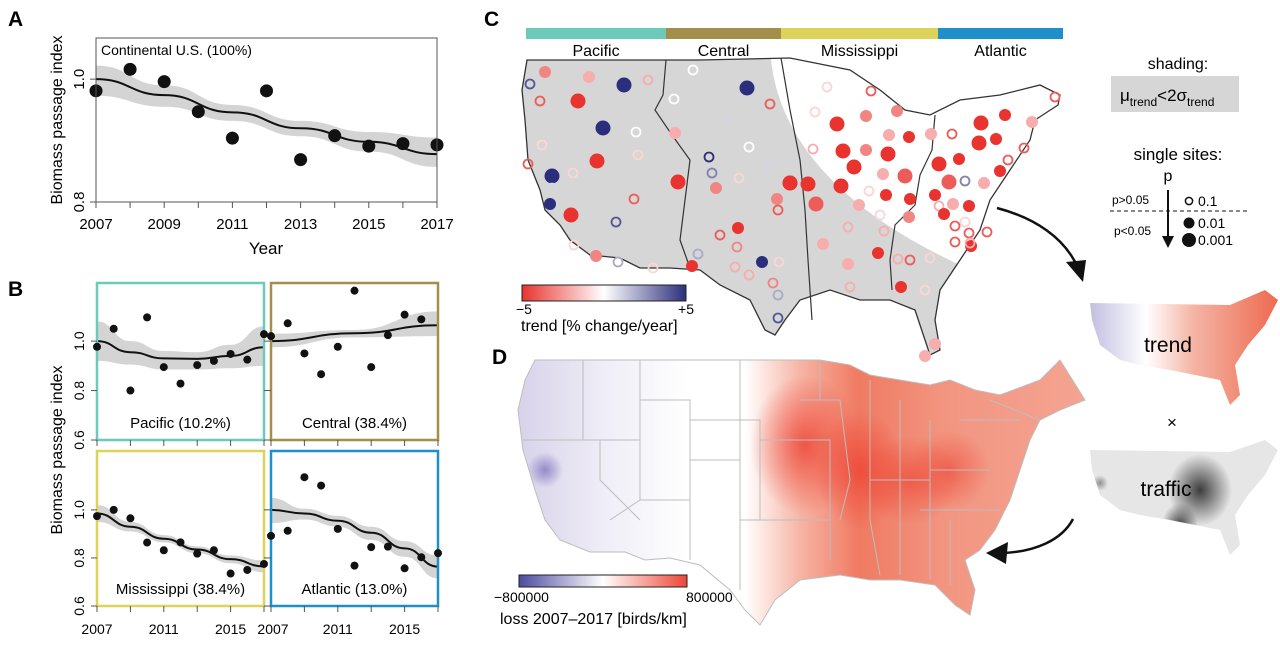  Describe the element at coordinates (1189, 223) in the screenshot. I see `size-legend-medium-marker` at that location.